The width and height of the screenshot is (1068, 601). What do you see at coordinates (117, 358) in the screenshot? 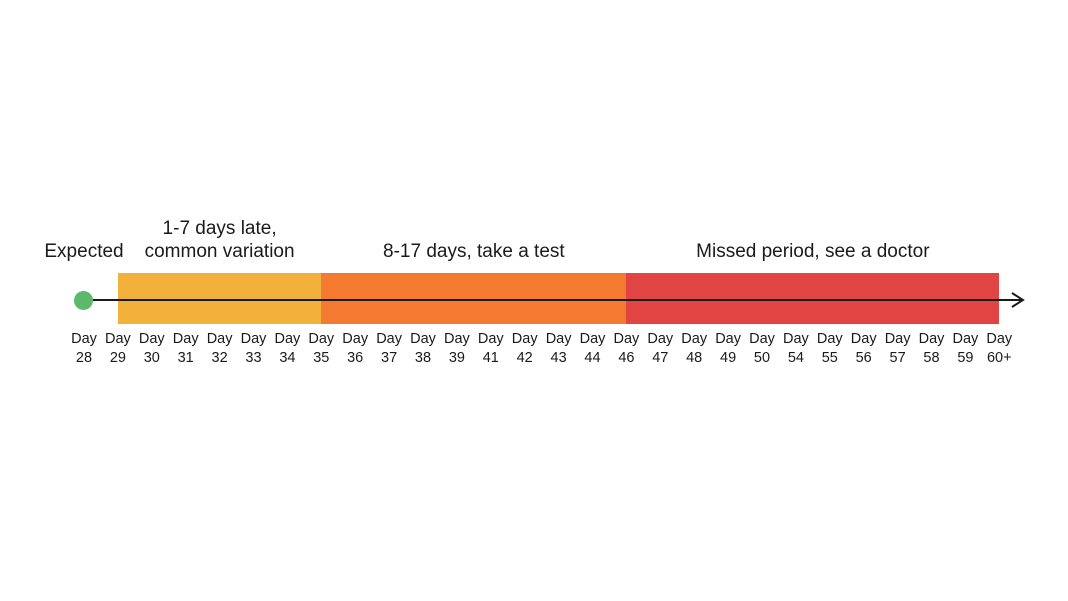
I see `tick-label-number: 29` at bounding box center [117, 358].